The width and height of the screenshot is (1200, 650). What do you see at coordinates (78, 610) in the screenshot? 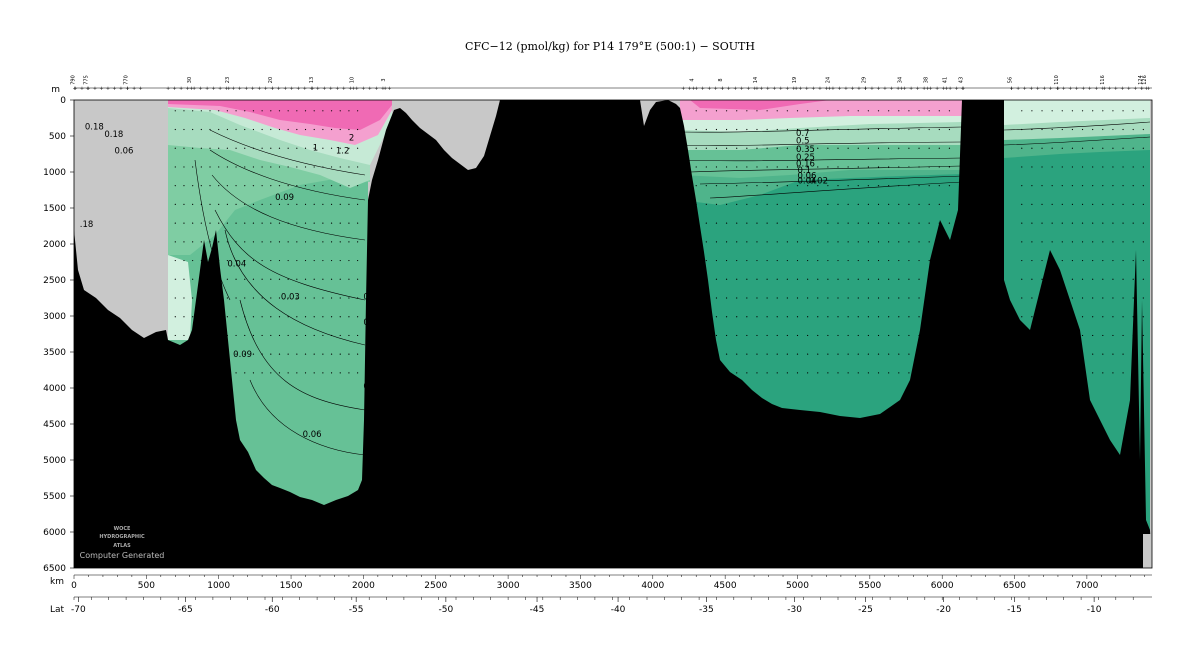
I see `latitude-tick-label: -70` at bounding box center [78, 610].